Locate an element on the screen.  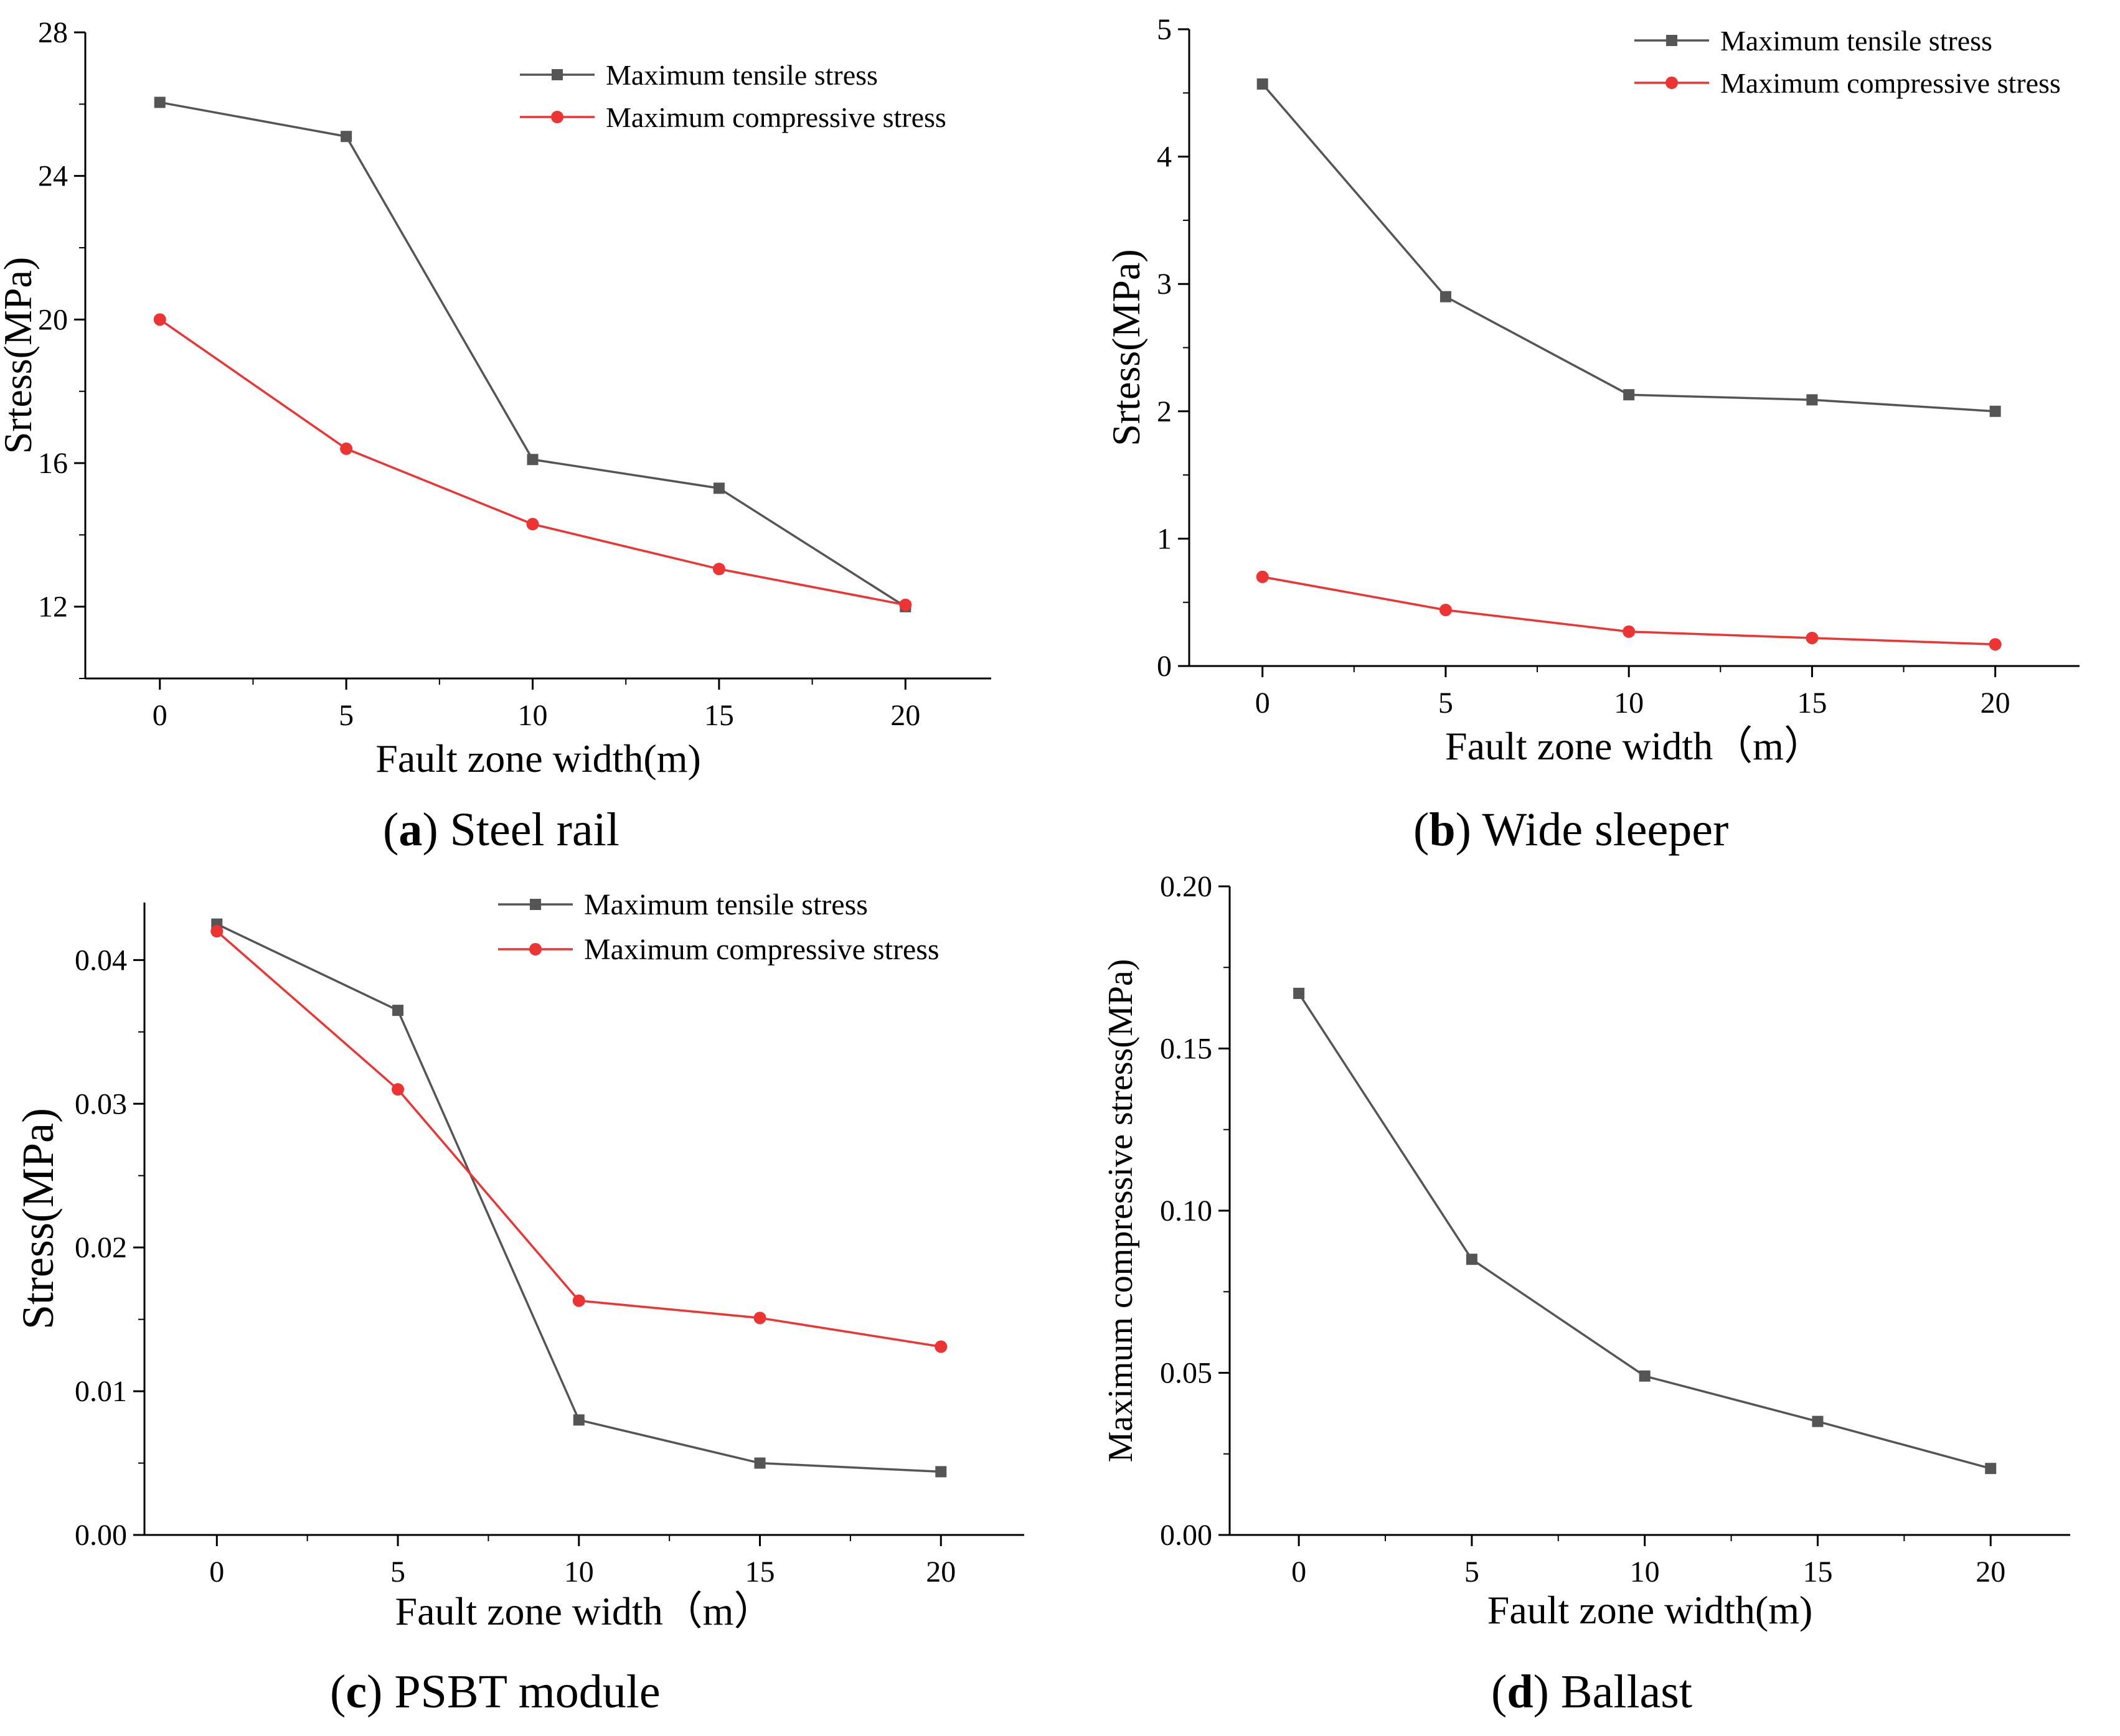
y-tick-label: 2 is located at coordinates (1164, 411).